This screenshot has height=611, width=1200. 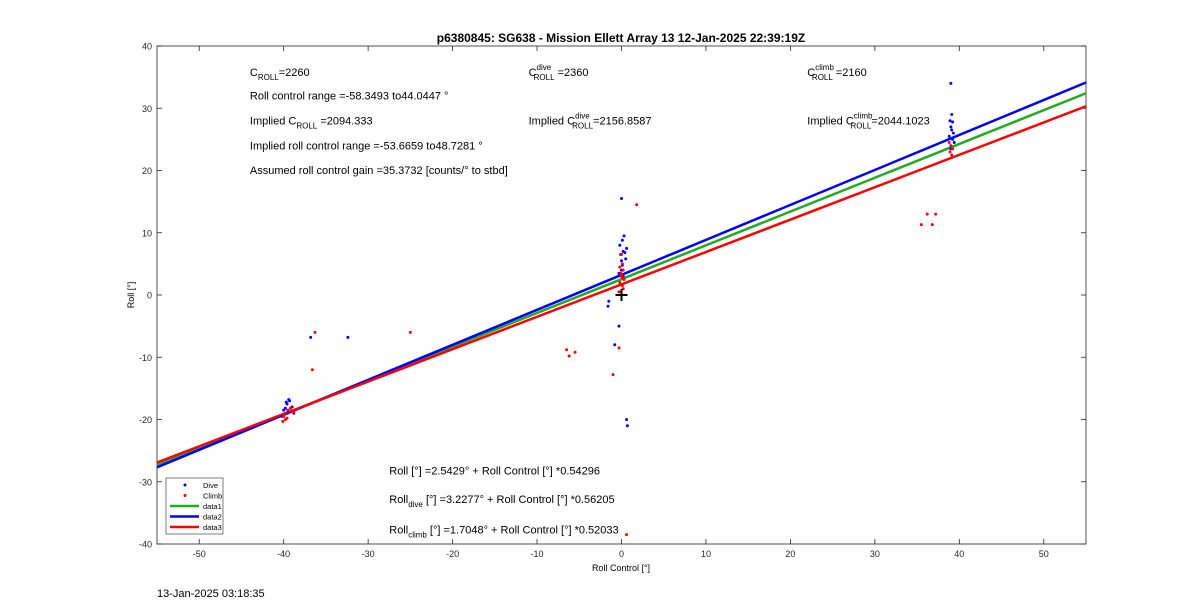 What do you see at coordinates (349, 97) in the screenshot?
I see `annotation-1: Roll control range =-58.3493 to44.0447 °` at bounding box center [349, 97].